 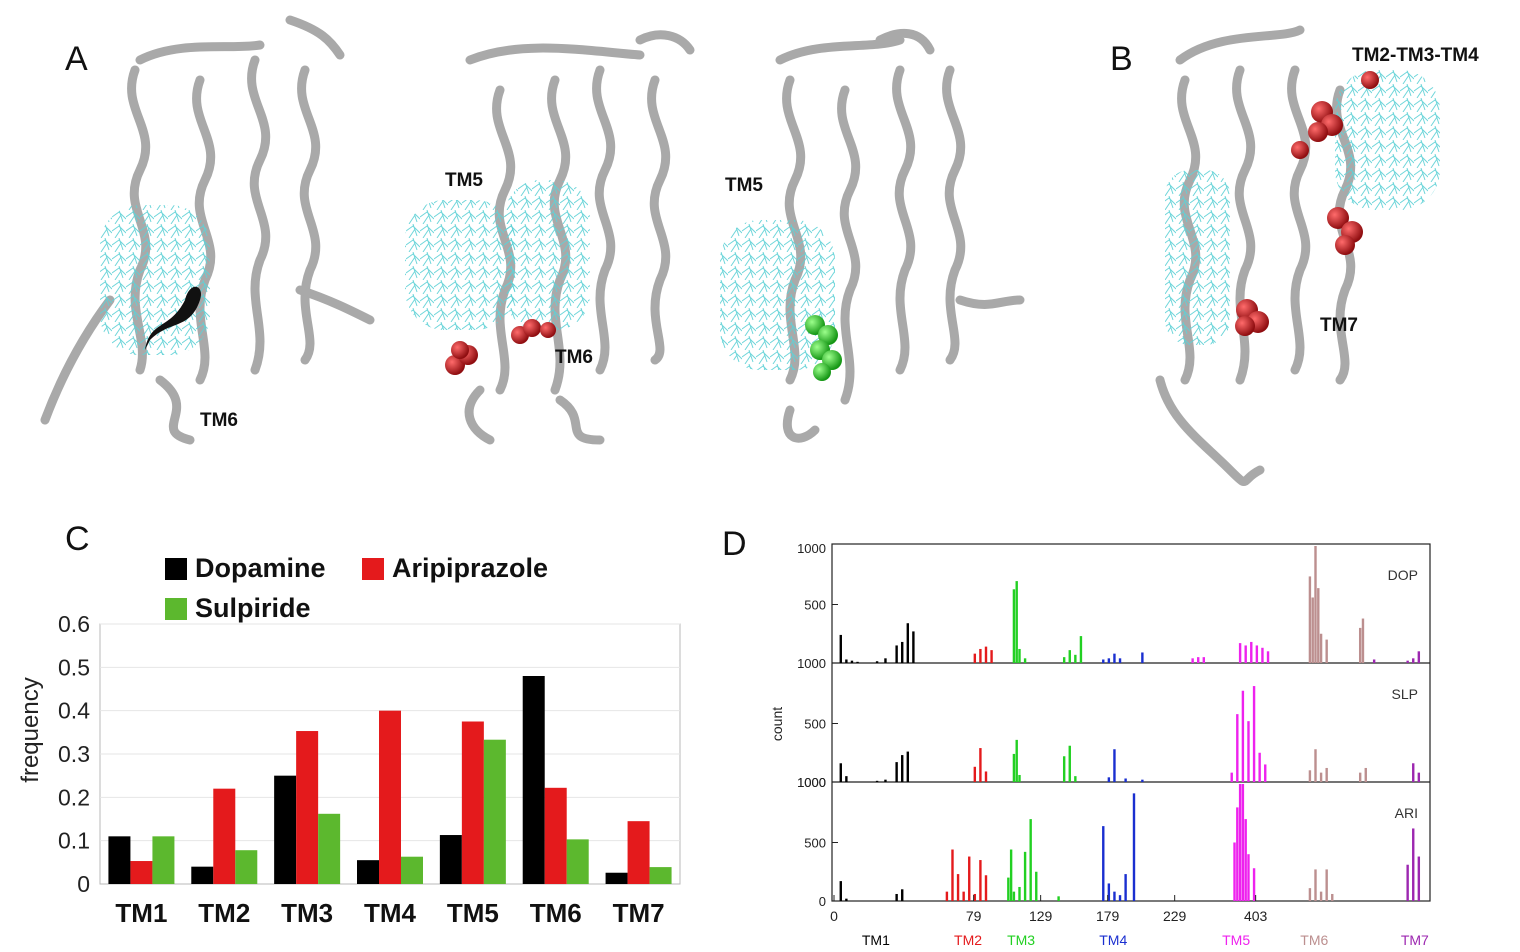 I want to click on chart-c-xtick-label: TM5, so click(x=473, y=913).